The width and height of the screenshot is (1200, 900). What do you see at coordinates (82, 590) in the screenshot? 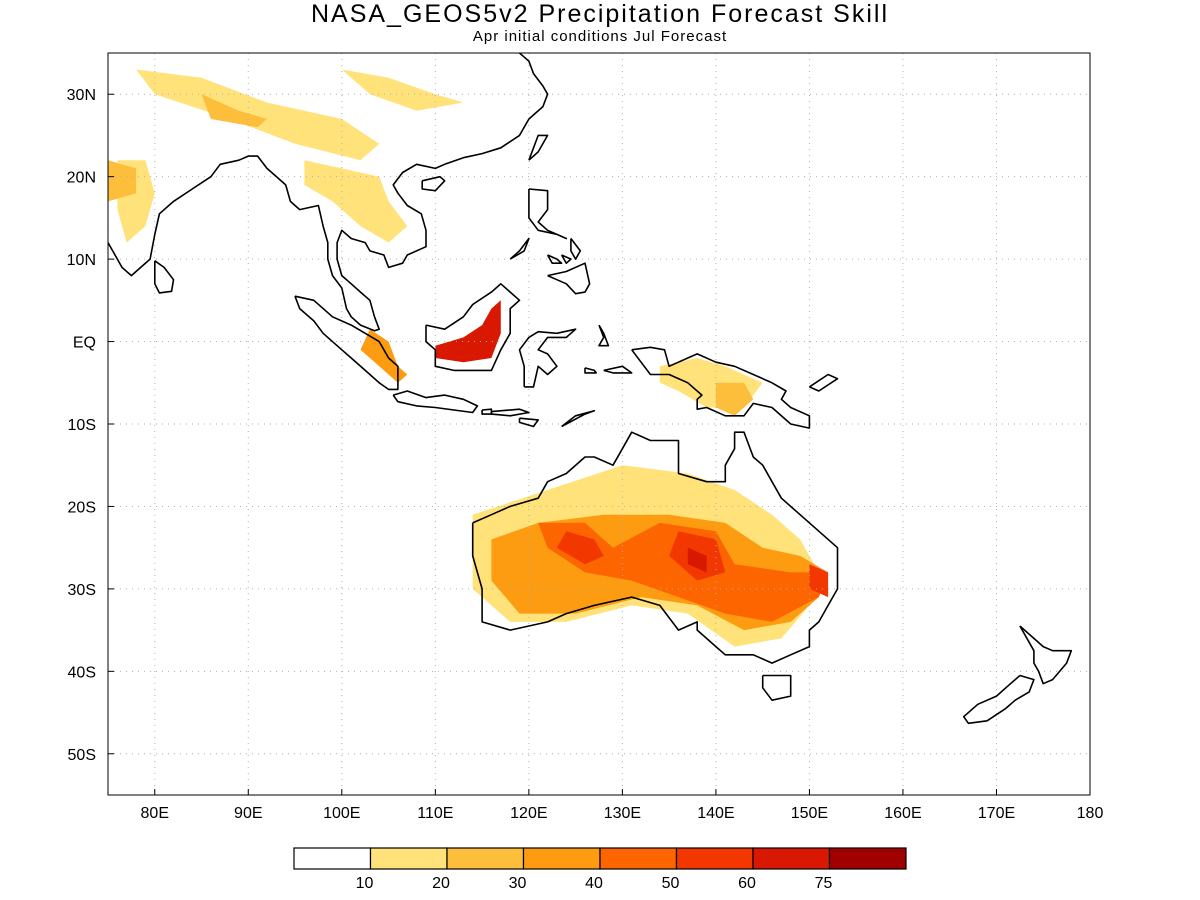
I see `lat-tick-label: 30S` at bounding box center [82, 590].